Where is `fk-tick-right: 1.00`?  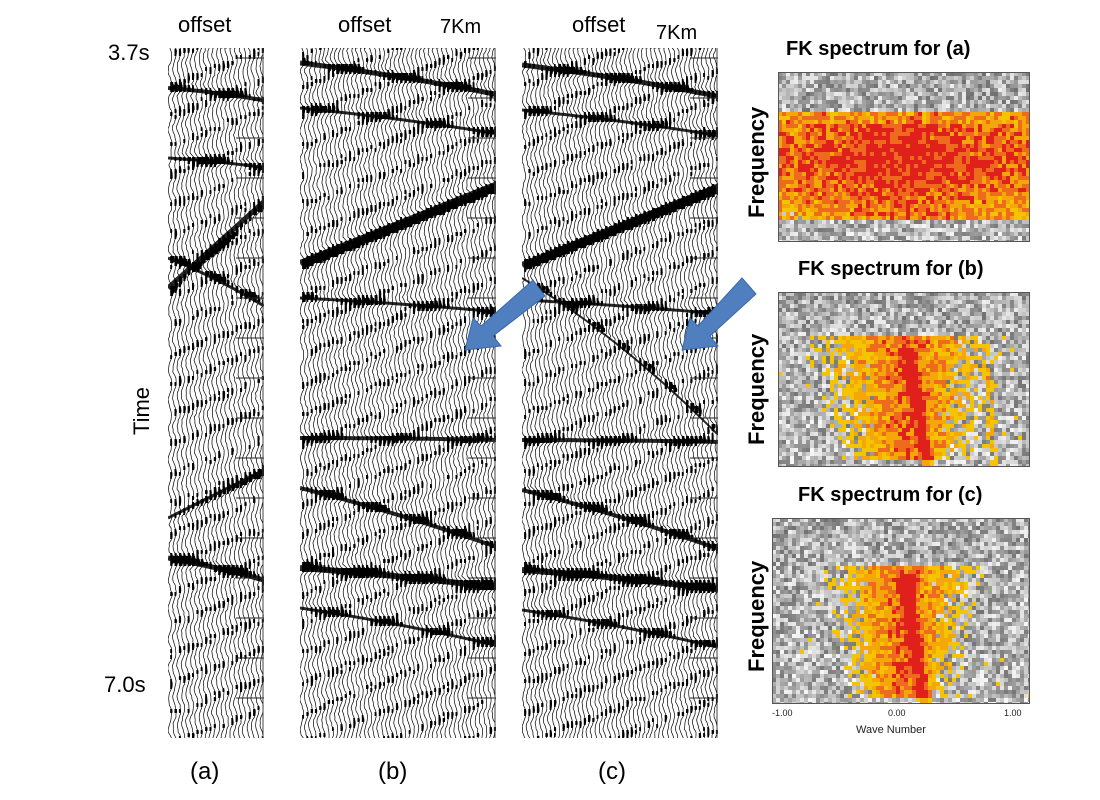
fk-tick-right: 1.00 is located at coordinates (1013, 713).